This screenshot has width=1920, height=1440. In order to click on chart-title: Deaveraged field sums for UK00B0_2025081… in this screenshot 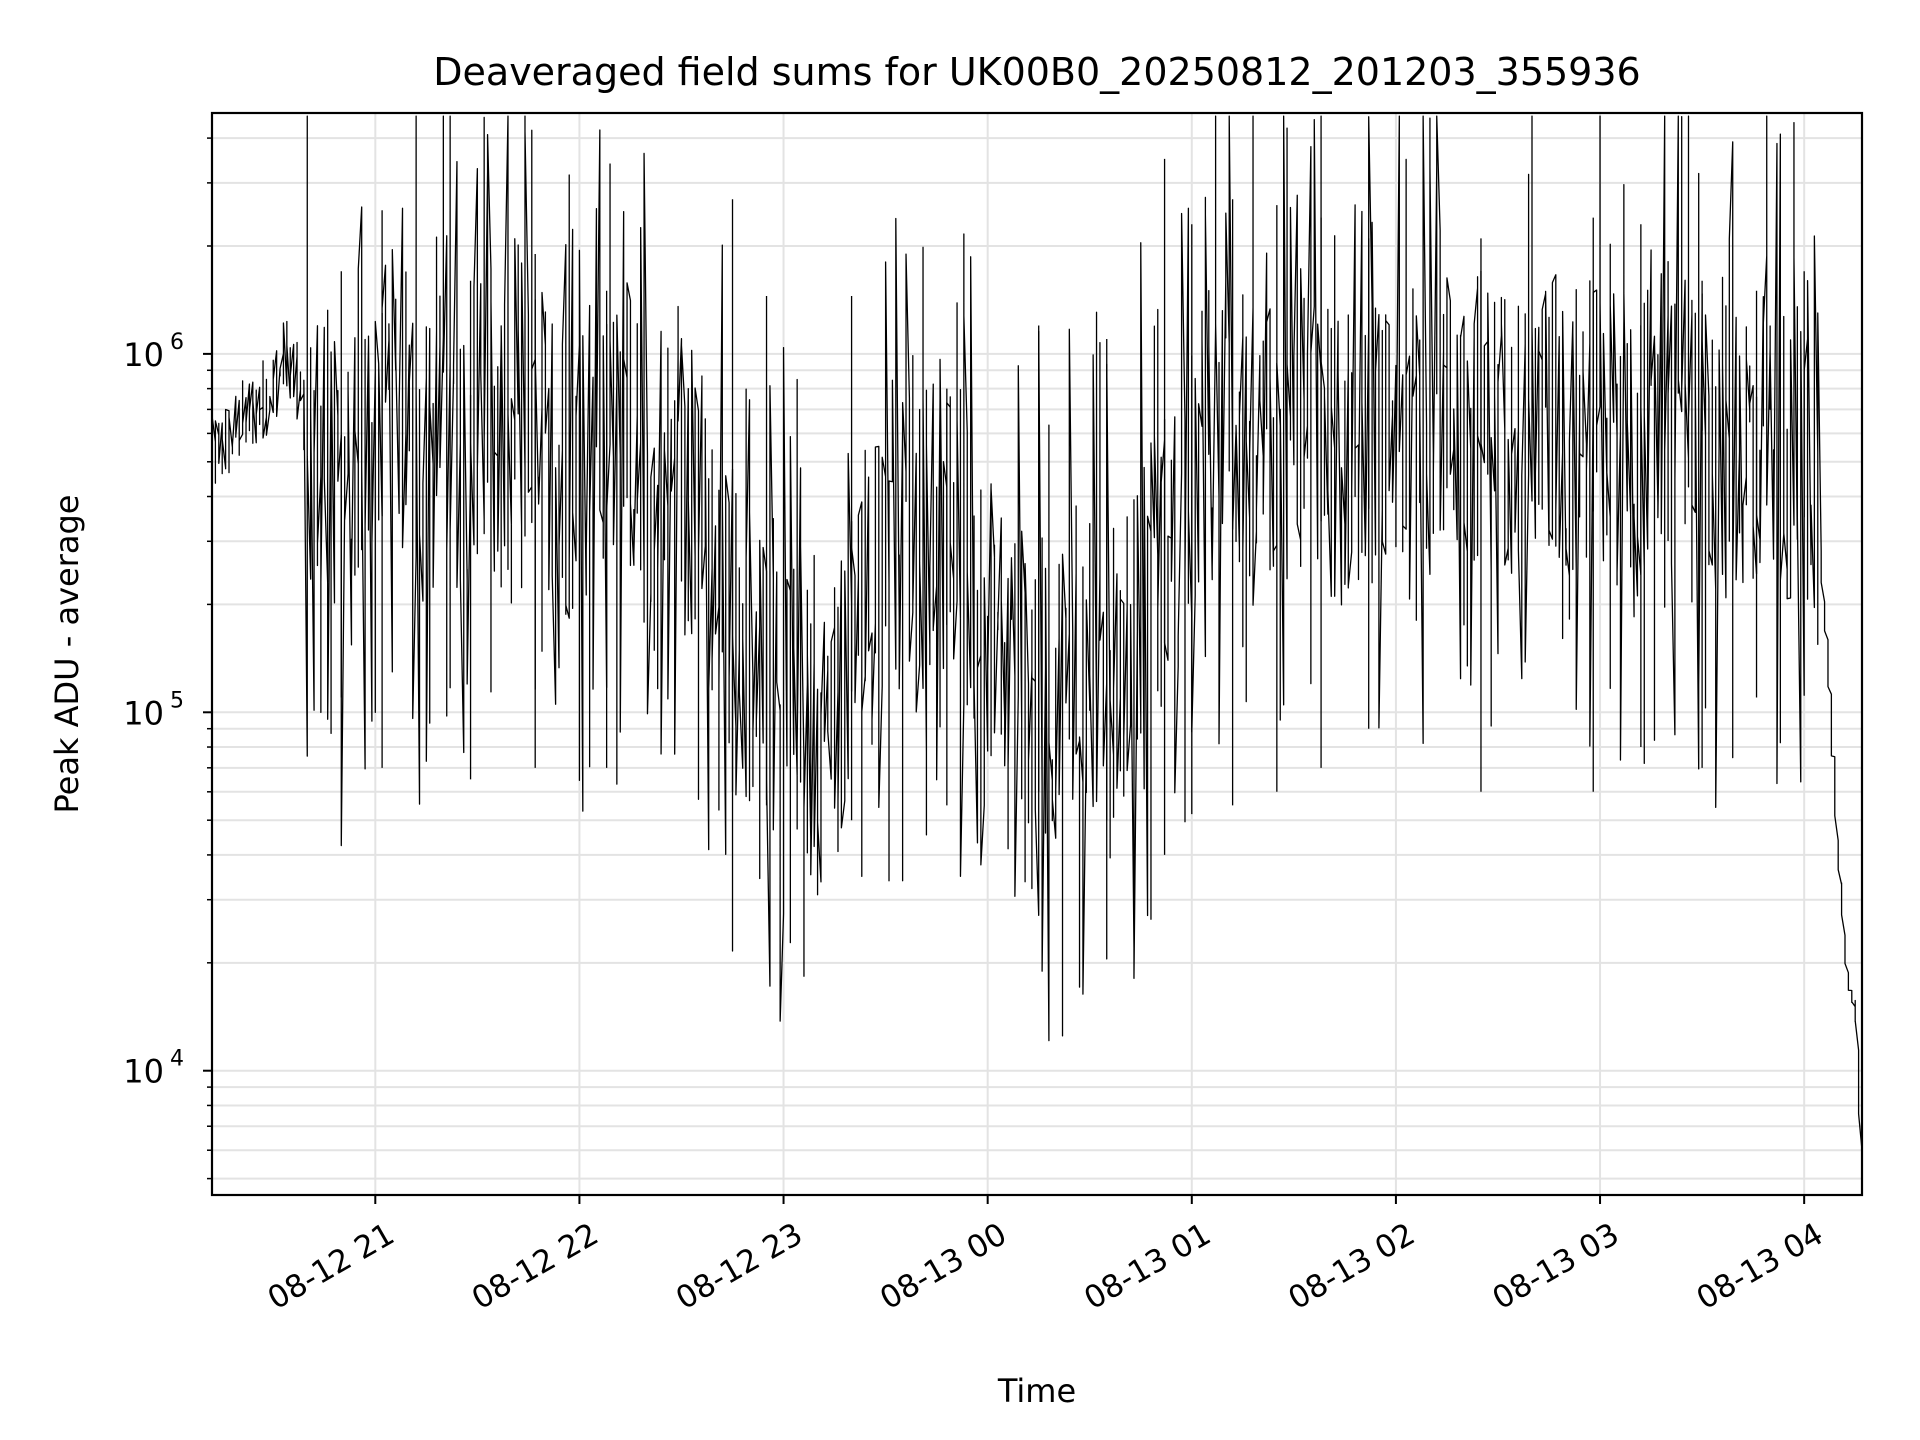, I will do `click(1036, 72)`.